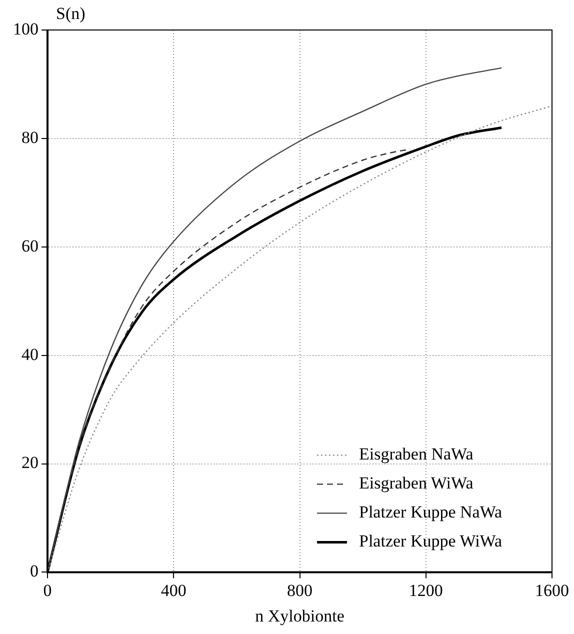  What do you see at coordinates (34, 571) in the screenshot?
I see `y-tick-label: 0` at bounding box center [34, 571].